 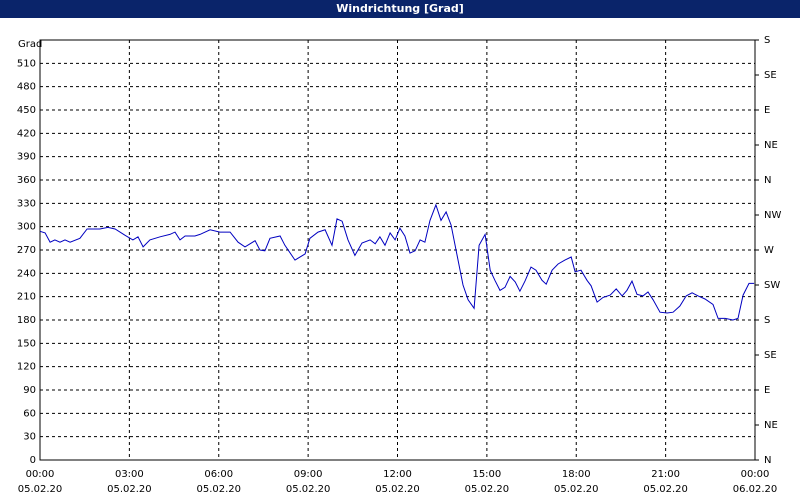 What do you see at coordinates (26, 367) in the screenshot?
I see `y-tick-label: 120` at bounding box center [26, 367].